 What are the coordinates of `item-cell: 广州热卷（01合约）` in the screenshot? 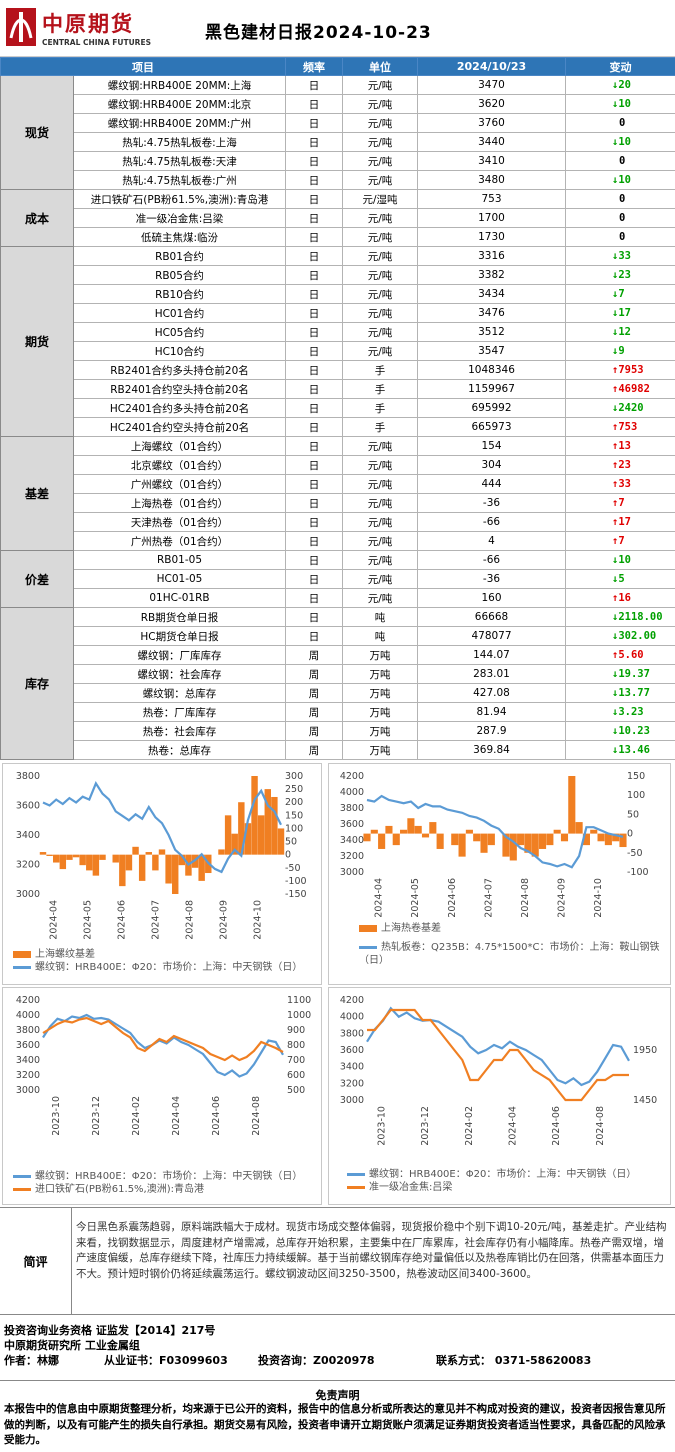 It's located at (179, 541).